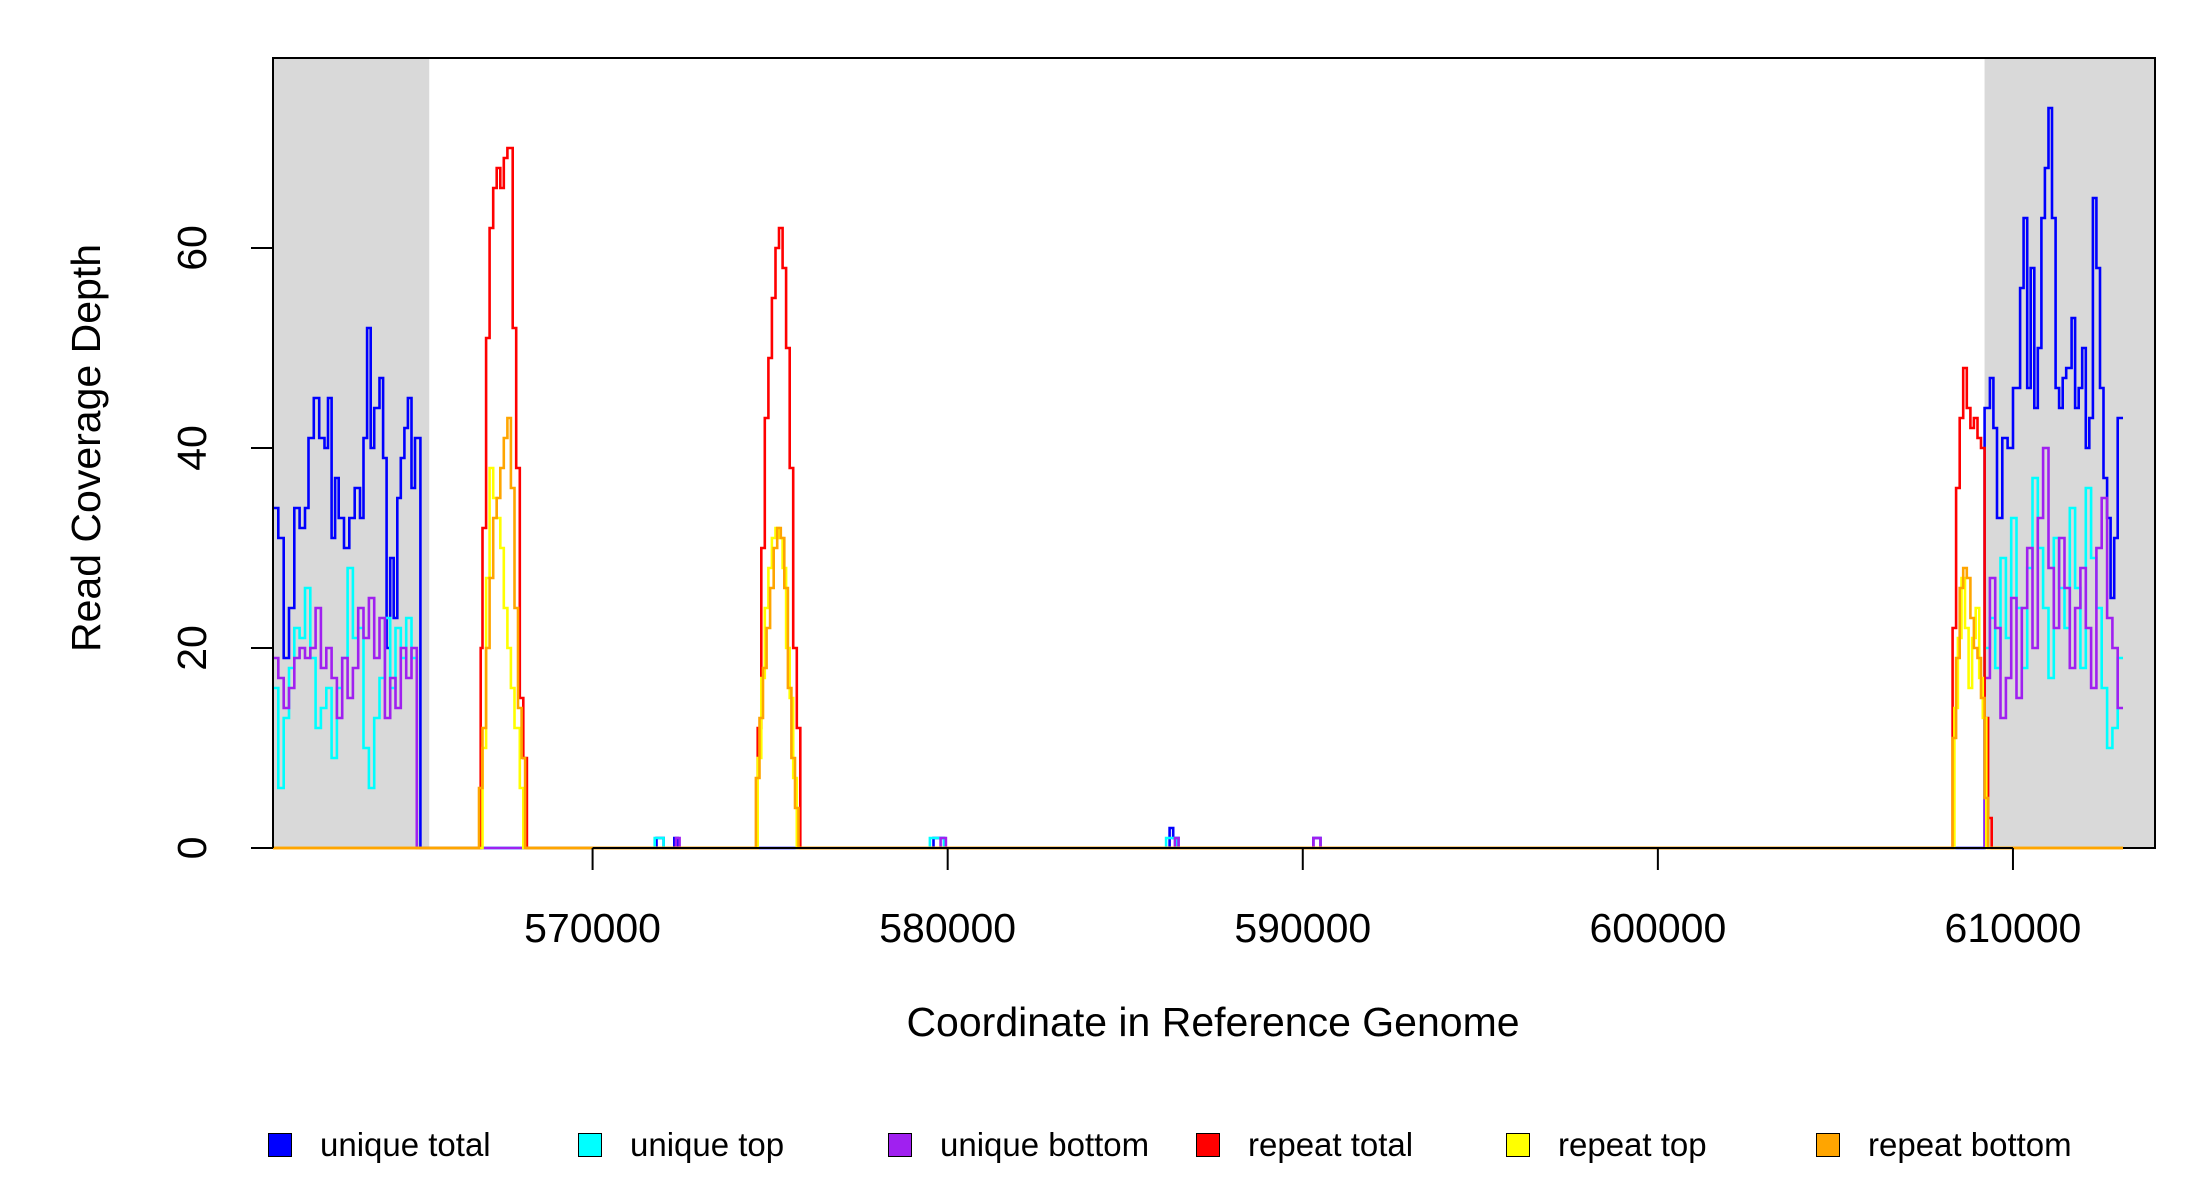  What do you see at coordinates (1657, 928) in the screenshot?
I see `x-tick-label: 600000` at bounding box center [1657, 928].